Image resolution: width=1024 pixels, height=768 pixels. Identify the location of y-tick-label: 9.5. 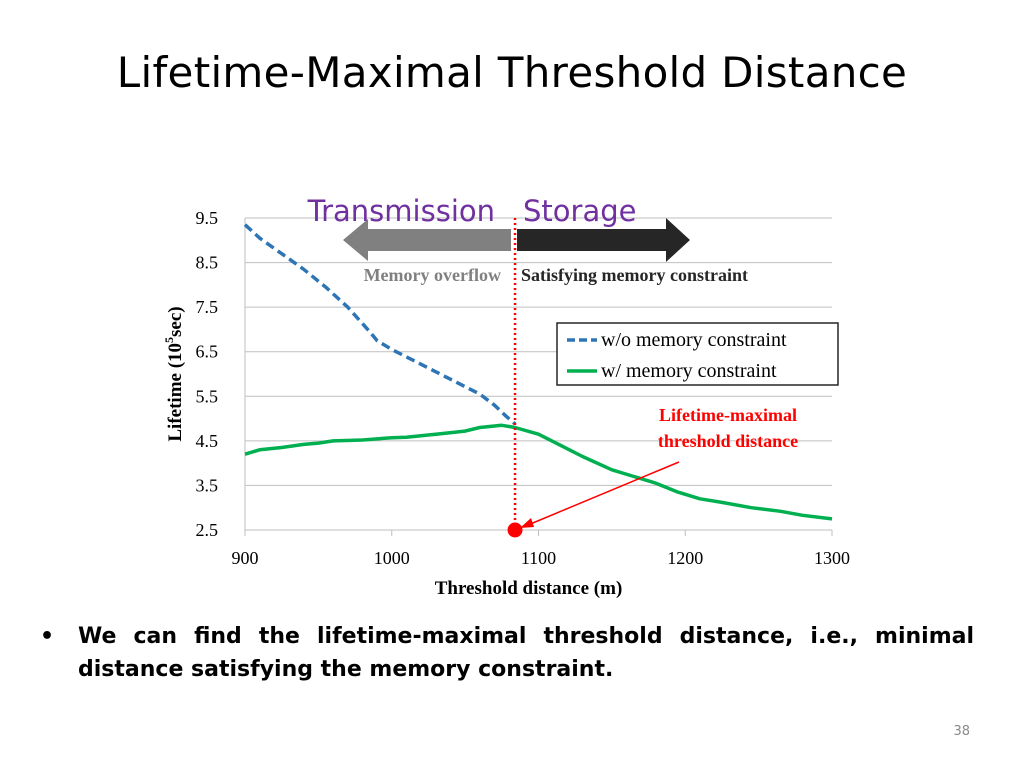
(207, 218).